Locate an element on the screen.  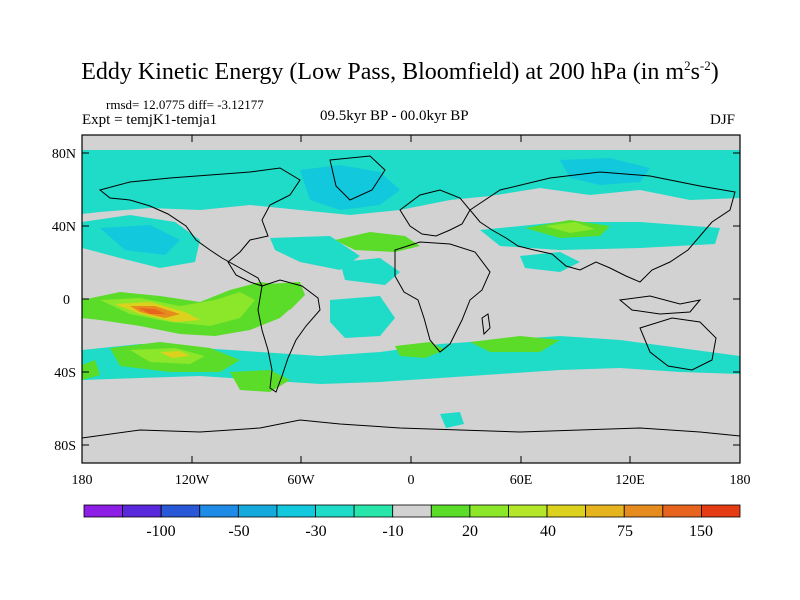
australia-outline is located at coordinates (678, 344).